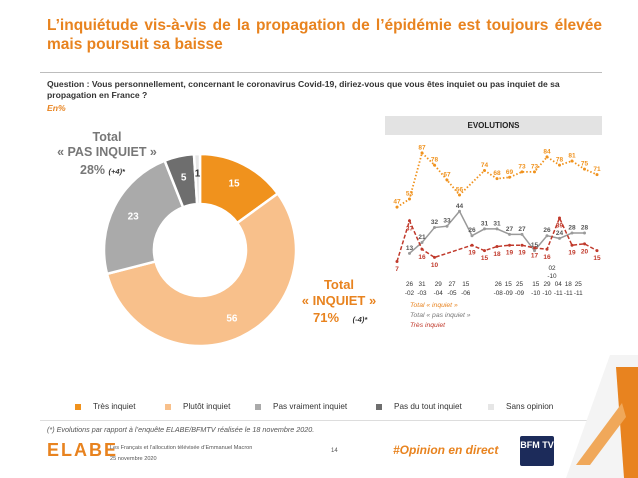 The height and width of the screenshot is (478, 638). Describe the element at coordinates (597, 169) in the screenshot. I see `evolution-data-label: 71` at that location.